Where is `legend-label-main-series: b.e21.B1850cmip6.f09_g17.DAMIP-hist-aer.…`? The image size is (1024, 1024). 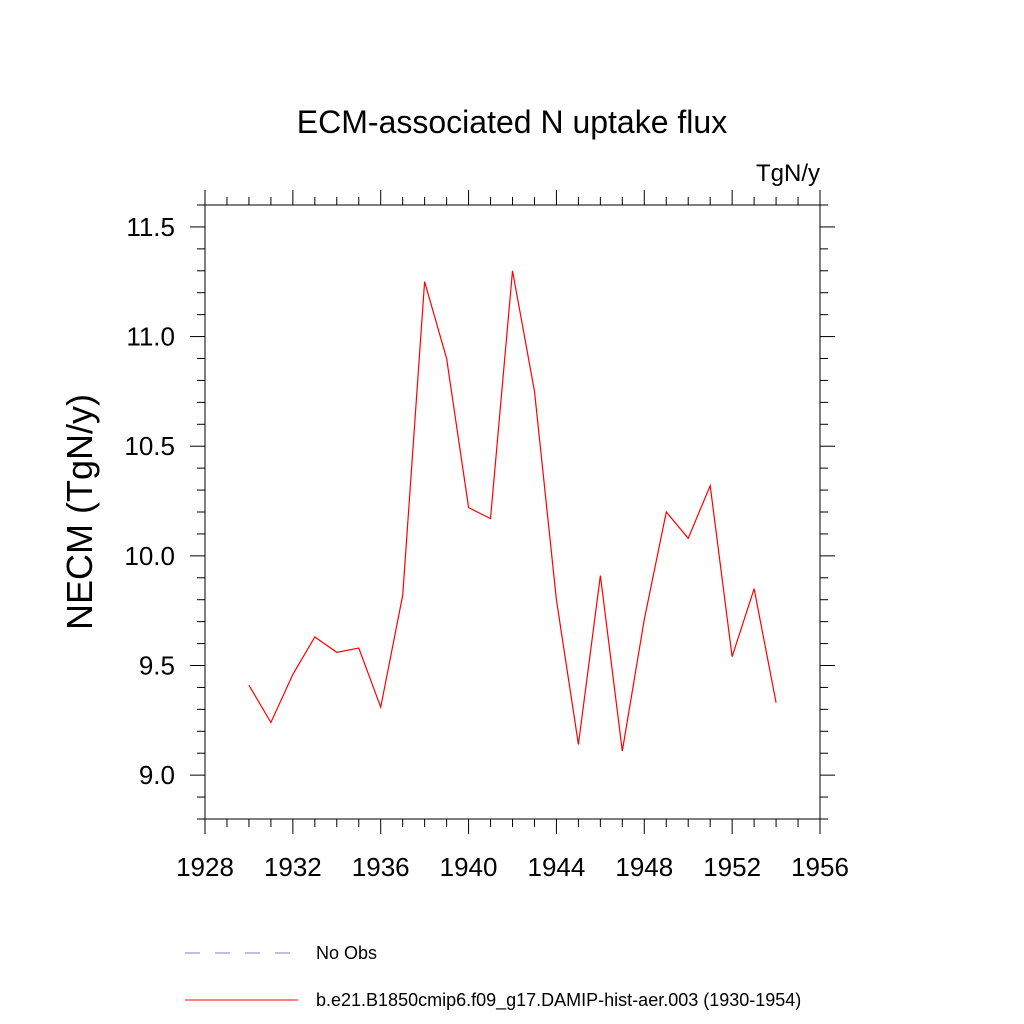
legend-label-main-series: b.e21.B1850cmip6.f09_g17.DAMIP-hist-aer.… is located at coordinates (558, 1000).